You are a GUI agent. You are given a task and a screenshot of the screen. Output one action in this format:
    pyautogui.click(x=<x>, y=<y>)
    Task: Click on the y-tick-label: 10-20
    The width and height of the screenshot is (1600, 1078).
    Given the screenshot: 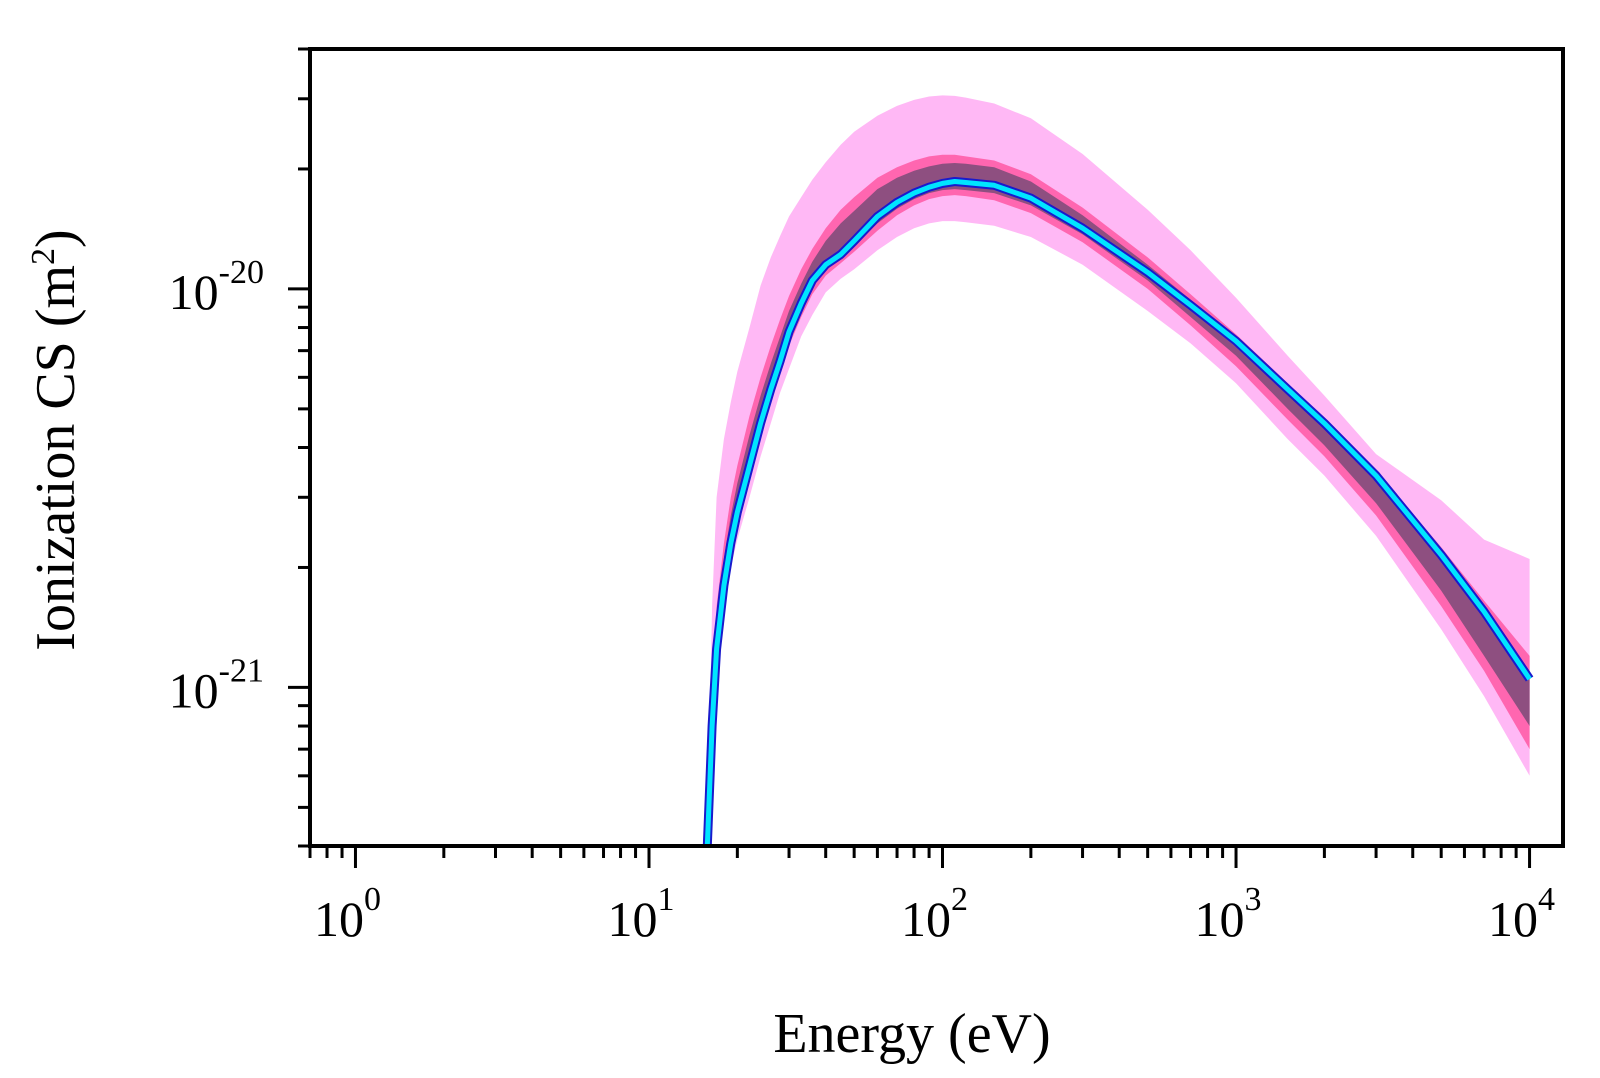 What is the action you would take?
    pyautogui.click(x=216, y=287)
    